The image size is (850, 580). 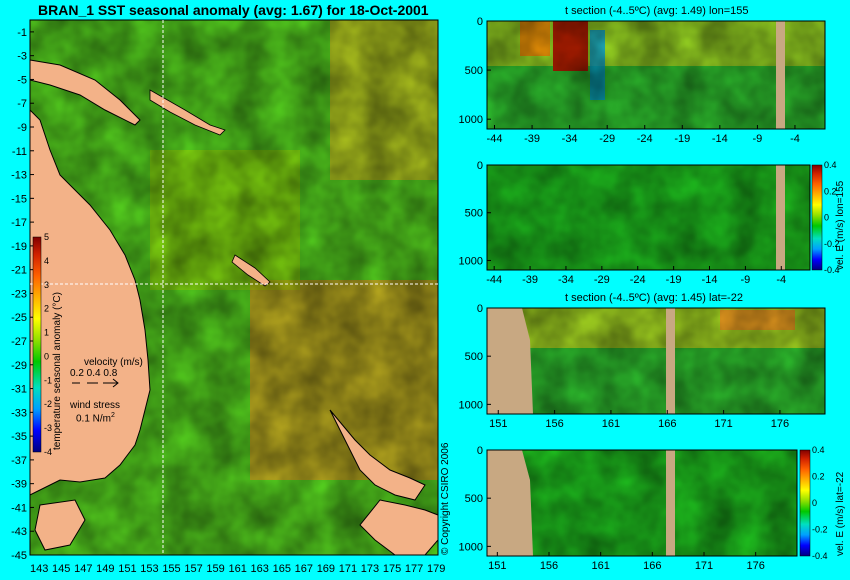 What do you see at coordinates (19, 461) in the screenshot?
I see `map-y-tick-label: -37` at bounding box center [19, 461].